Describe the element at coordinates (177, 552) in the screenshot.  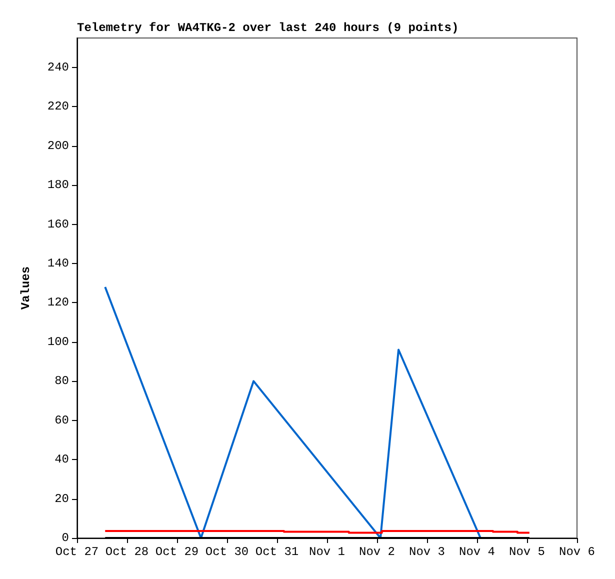
I see `x-tick-label: Oct 29` at that location.